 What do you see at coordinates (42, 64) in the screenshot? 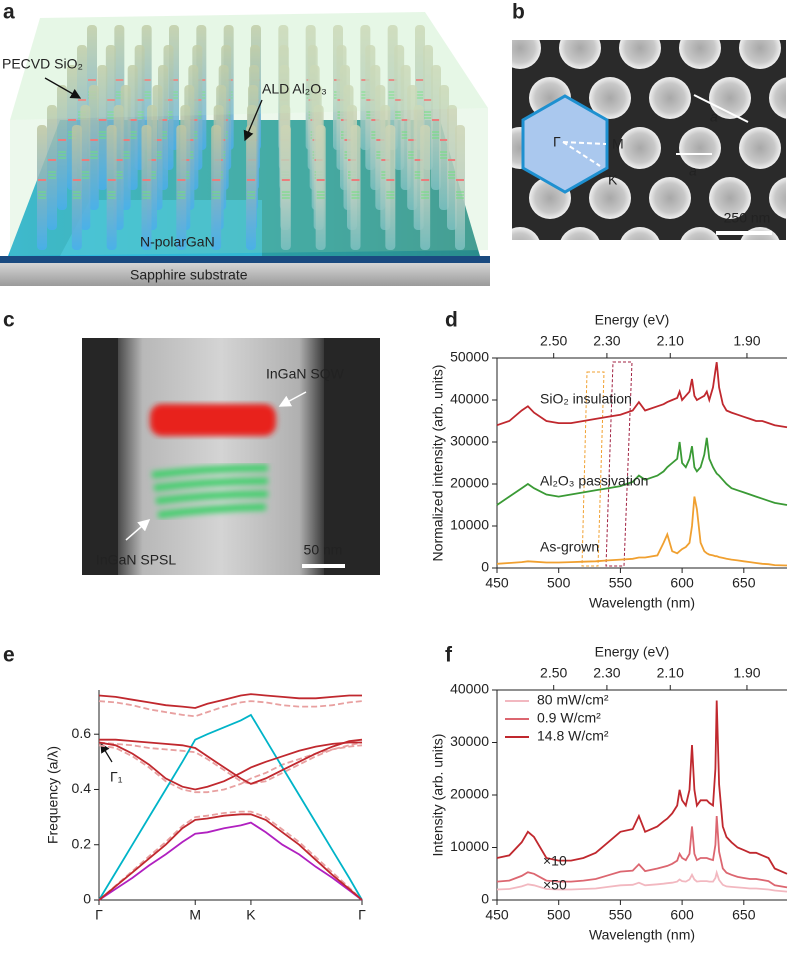
I see `label: PECVD SiO₂` at bounding box center [42, 64].